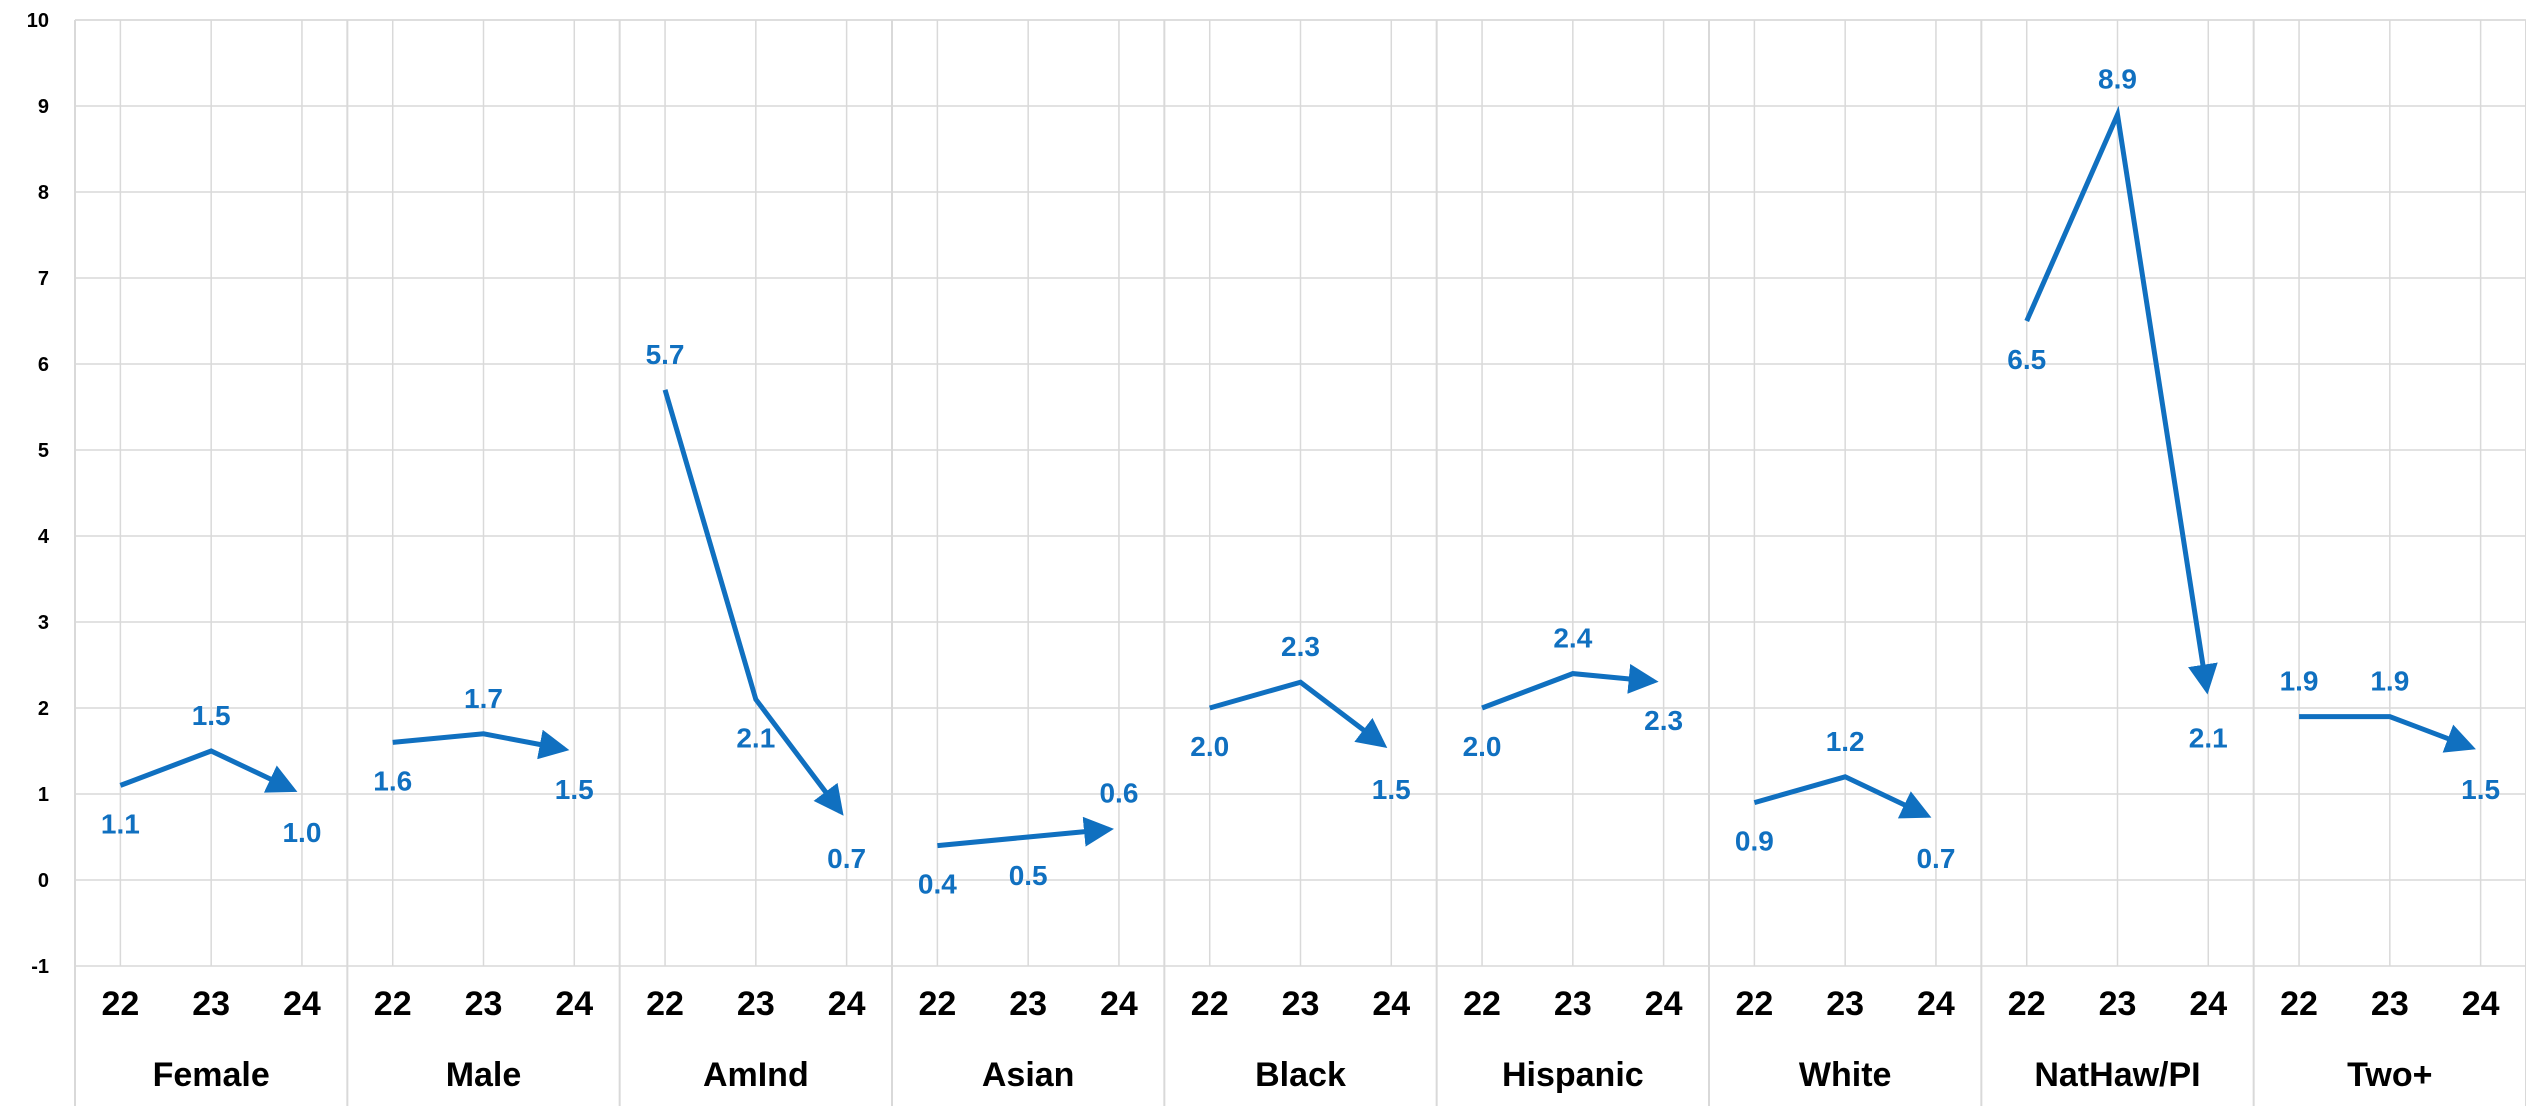 Image resolution: width=2526 pixels, height=1106 pixels. What do you see at coordinates (1300, 1075) in the screenshot?
I see `group-label: Black` at bounding box center [1300, 1075].